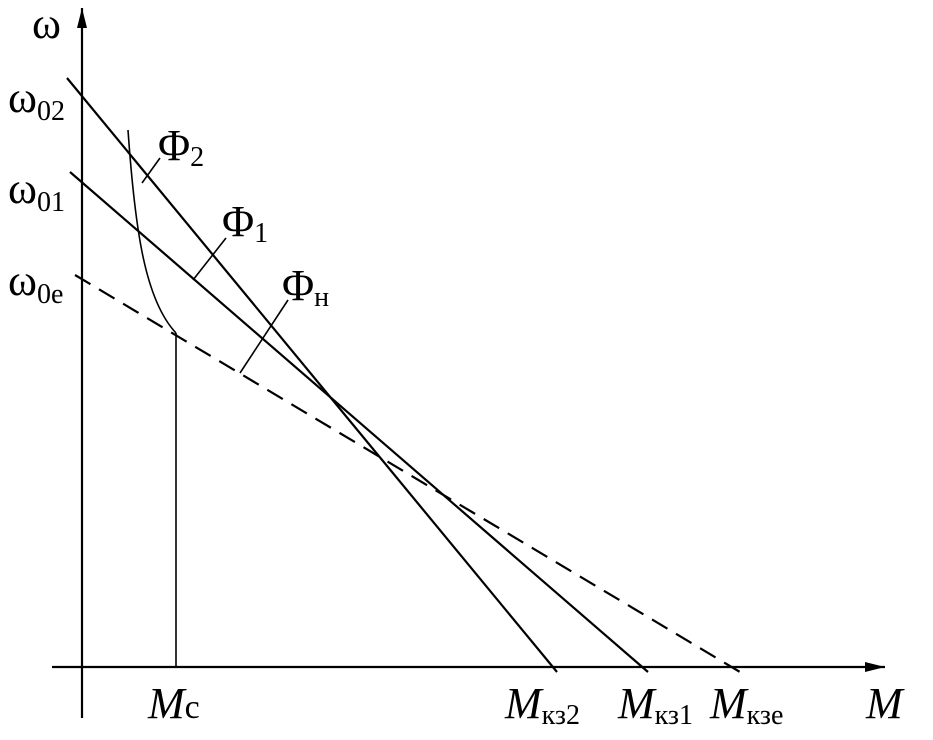 The image size is (933, 740). I want to click on omega0e-label: ω0e, so click(35, 283).